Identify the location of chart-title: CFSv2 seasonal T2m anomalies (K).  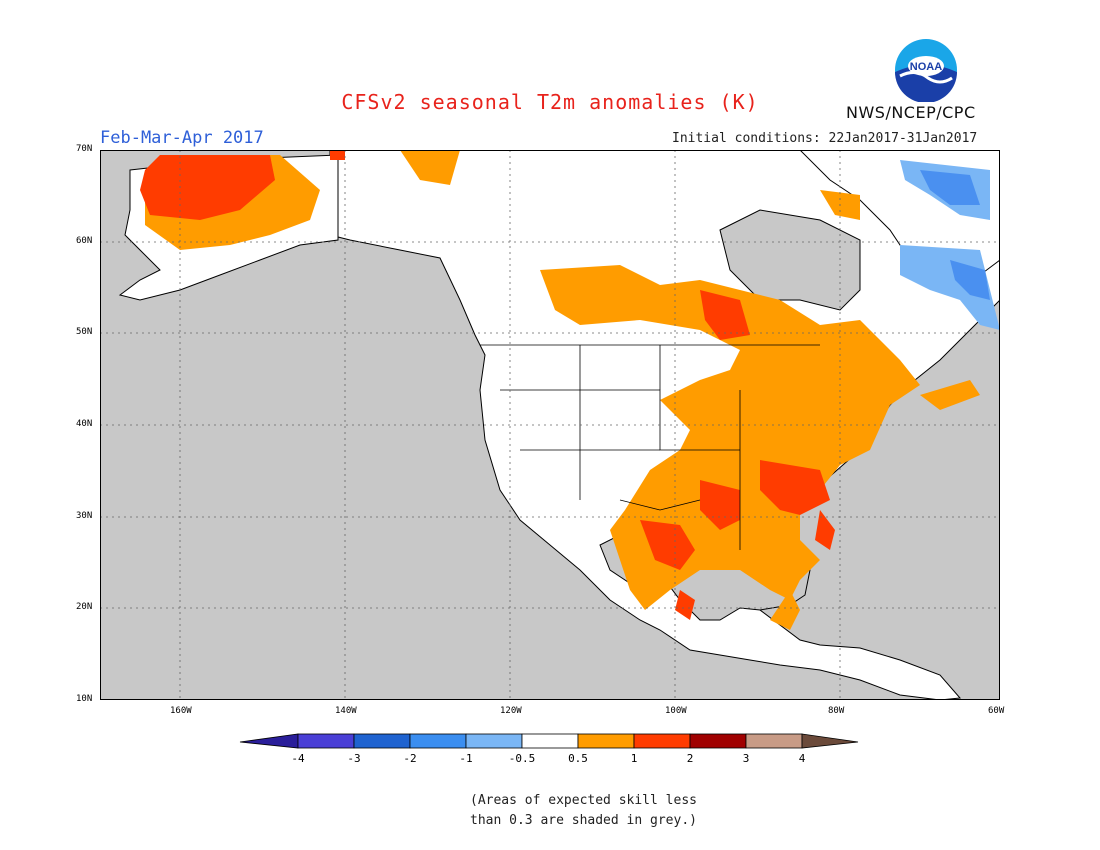
(550, 102).